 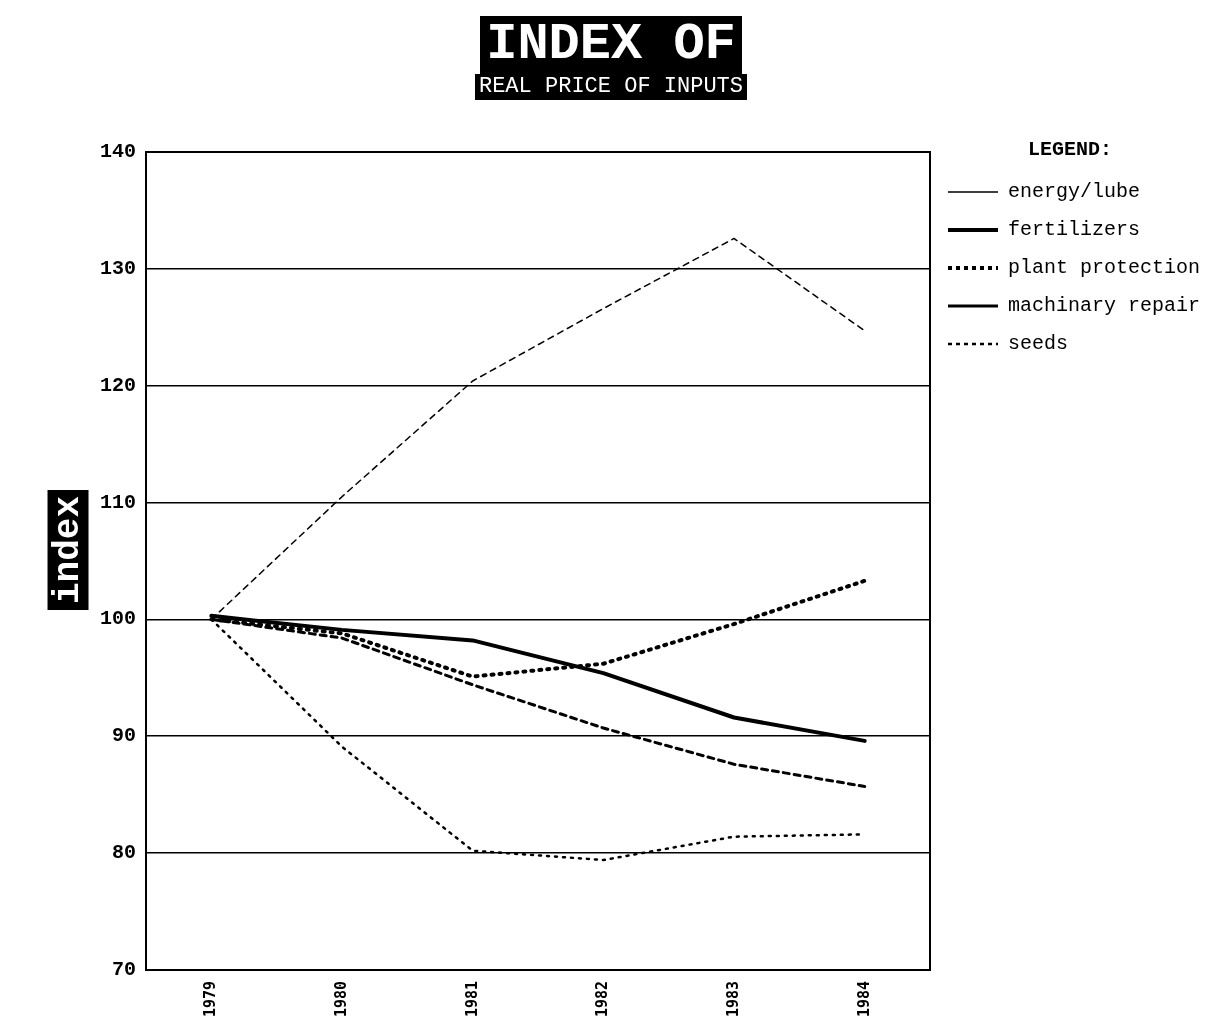 What do you see at coordinates (118, 502) in the screenshot?
I see `y-tick-label: 110` at bounding box center [118, 502].